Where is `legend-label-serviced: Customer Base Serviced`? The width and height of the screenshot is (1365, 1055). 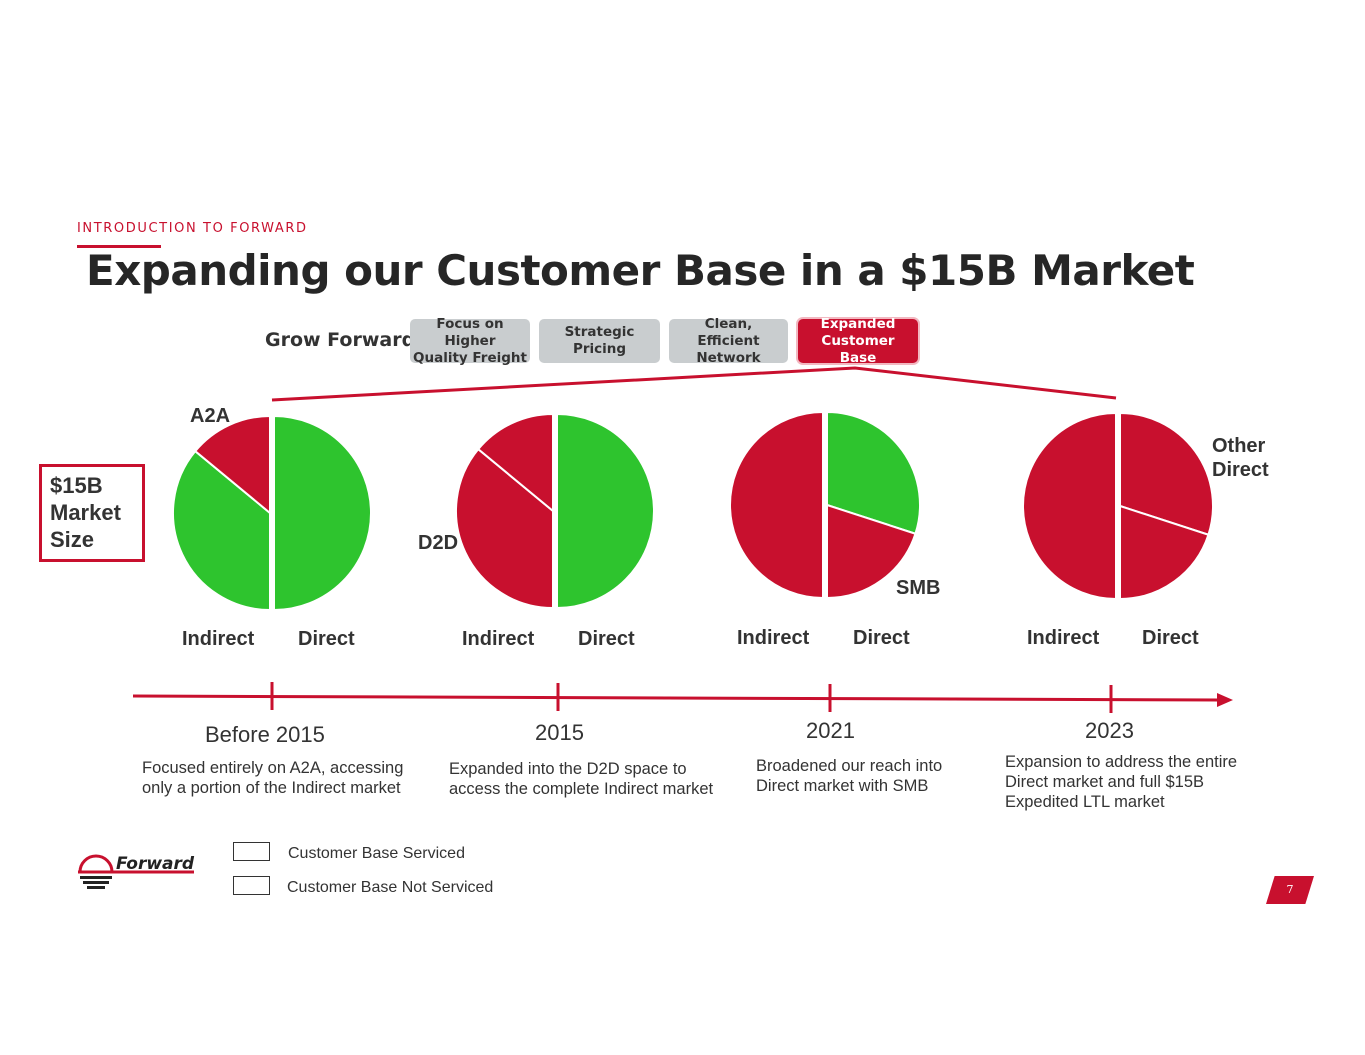
legend-label-serviced: Customer Base Serviced is located at coordinates (376, 853).